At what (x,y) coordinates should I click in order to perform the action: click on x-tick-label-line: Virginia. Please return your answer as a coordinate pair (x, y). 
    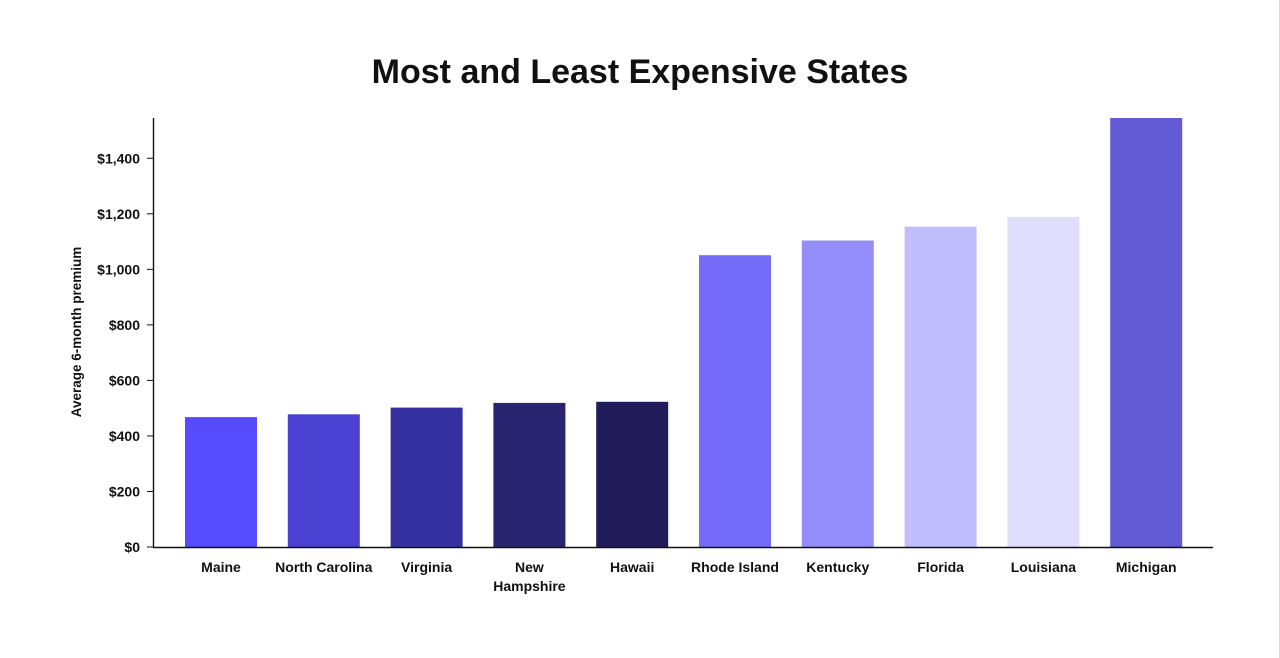
    Looking at the image, I should click on (426, 567).